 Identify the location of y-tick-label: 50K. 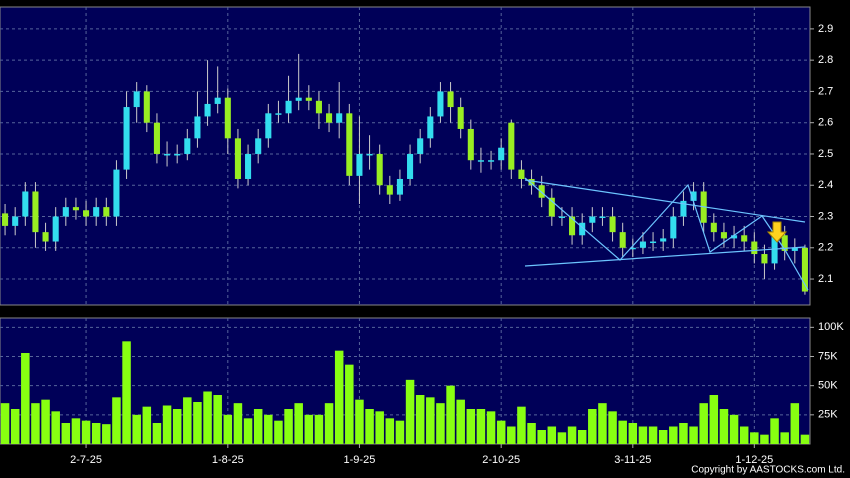
(828, 386).